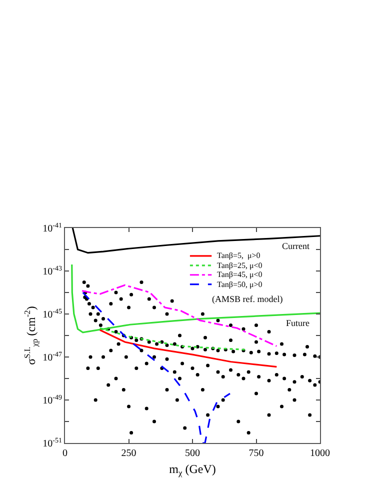 Image resolution: width=387 pixels, height=501 pixels. What do you see at coordinates (128, 453) in the screenshot?
I see `x-tick-label: 250` at bounding box center [128, 453].